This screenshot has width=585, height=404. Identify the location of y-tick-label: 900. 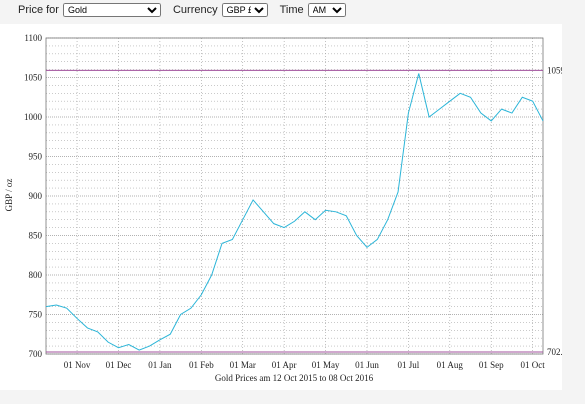
(36, 196).